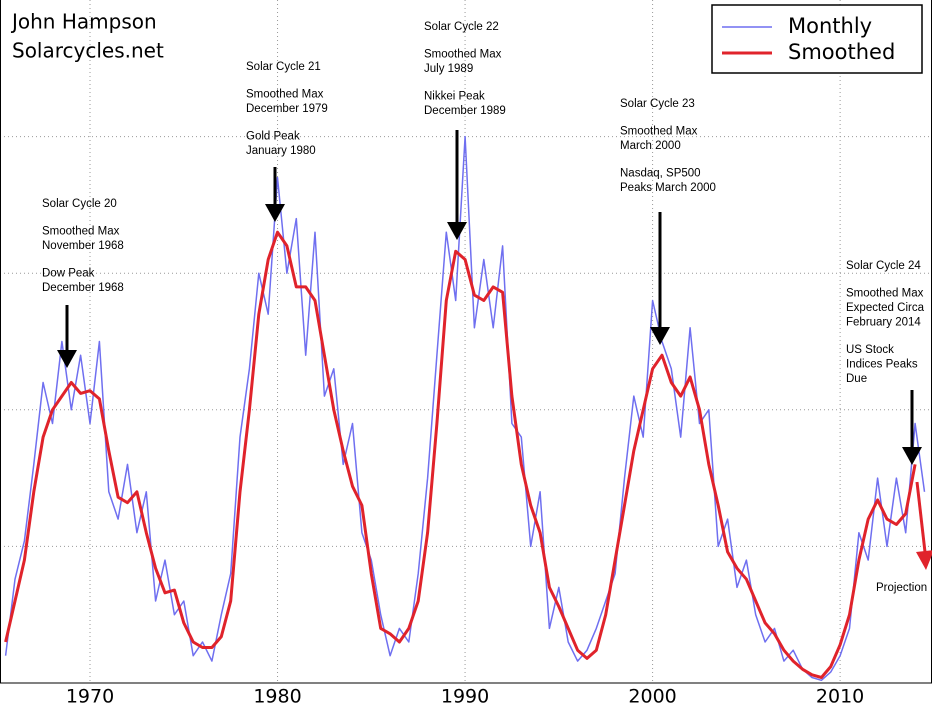 This screenshot has height=710, width=932. What do you see at coordinates (273, 137) in the screenshot?
I see `annotation: Gold Peak` at bounding box center [273, 137].